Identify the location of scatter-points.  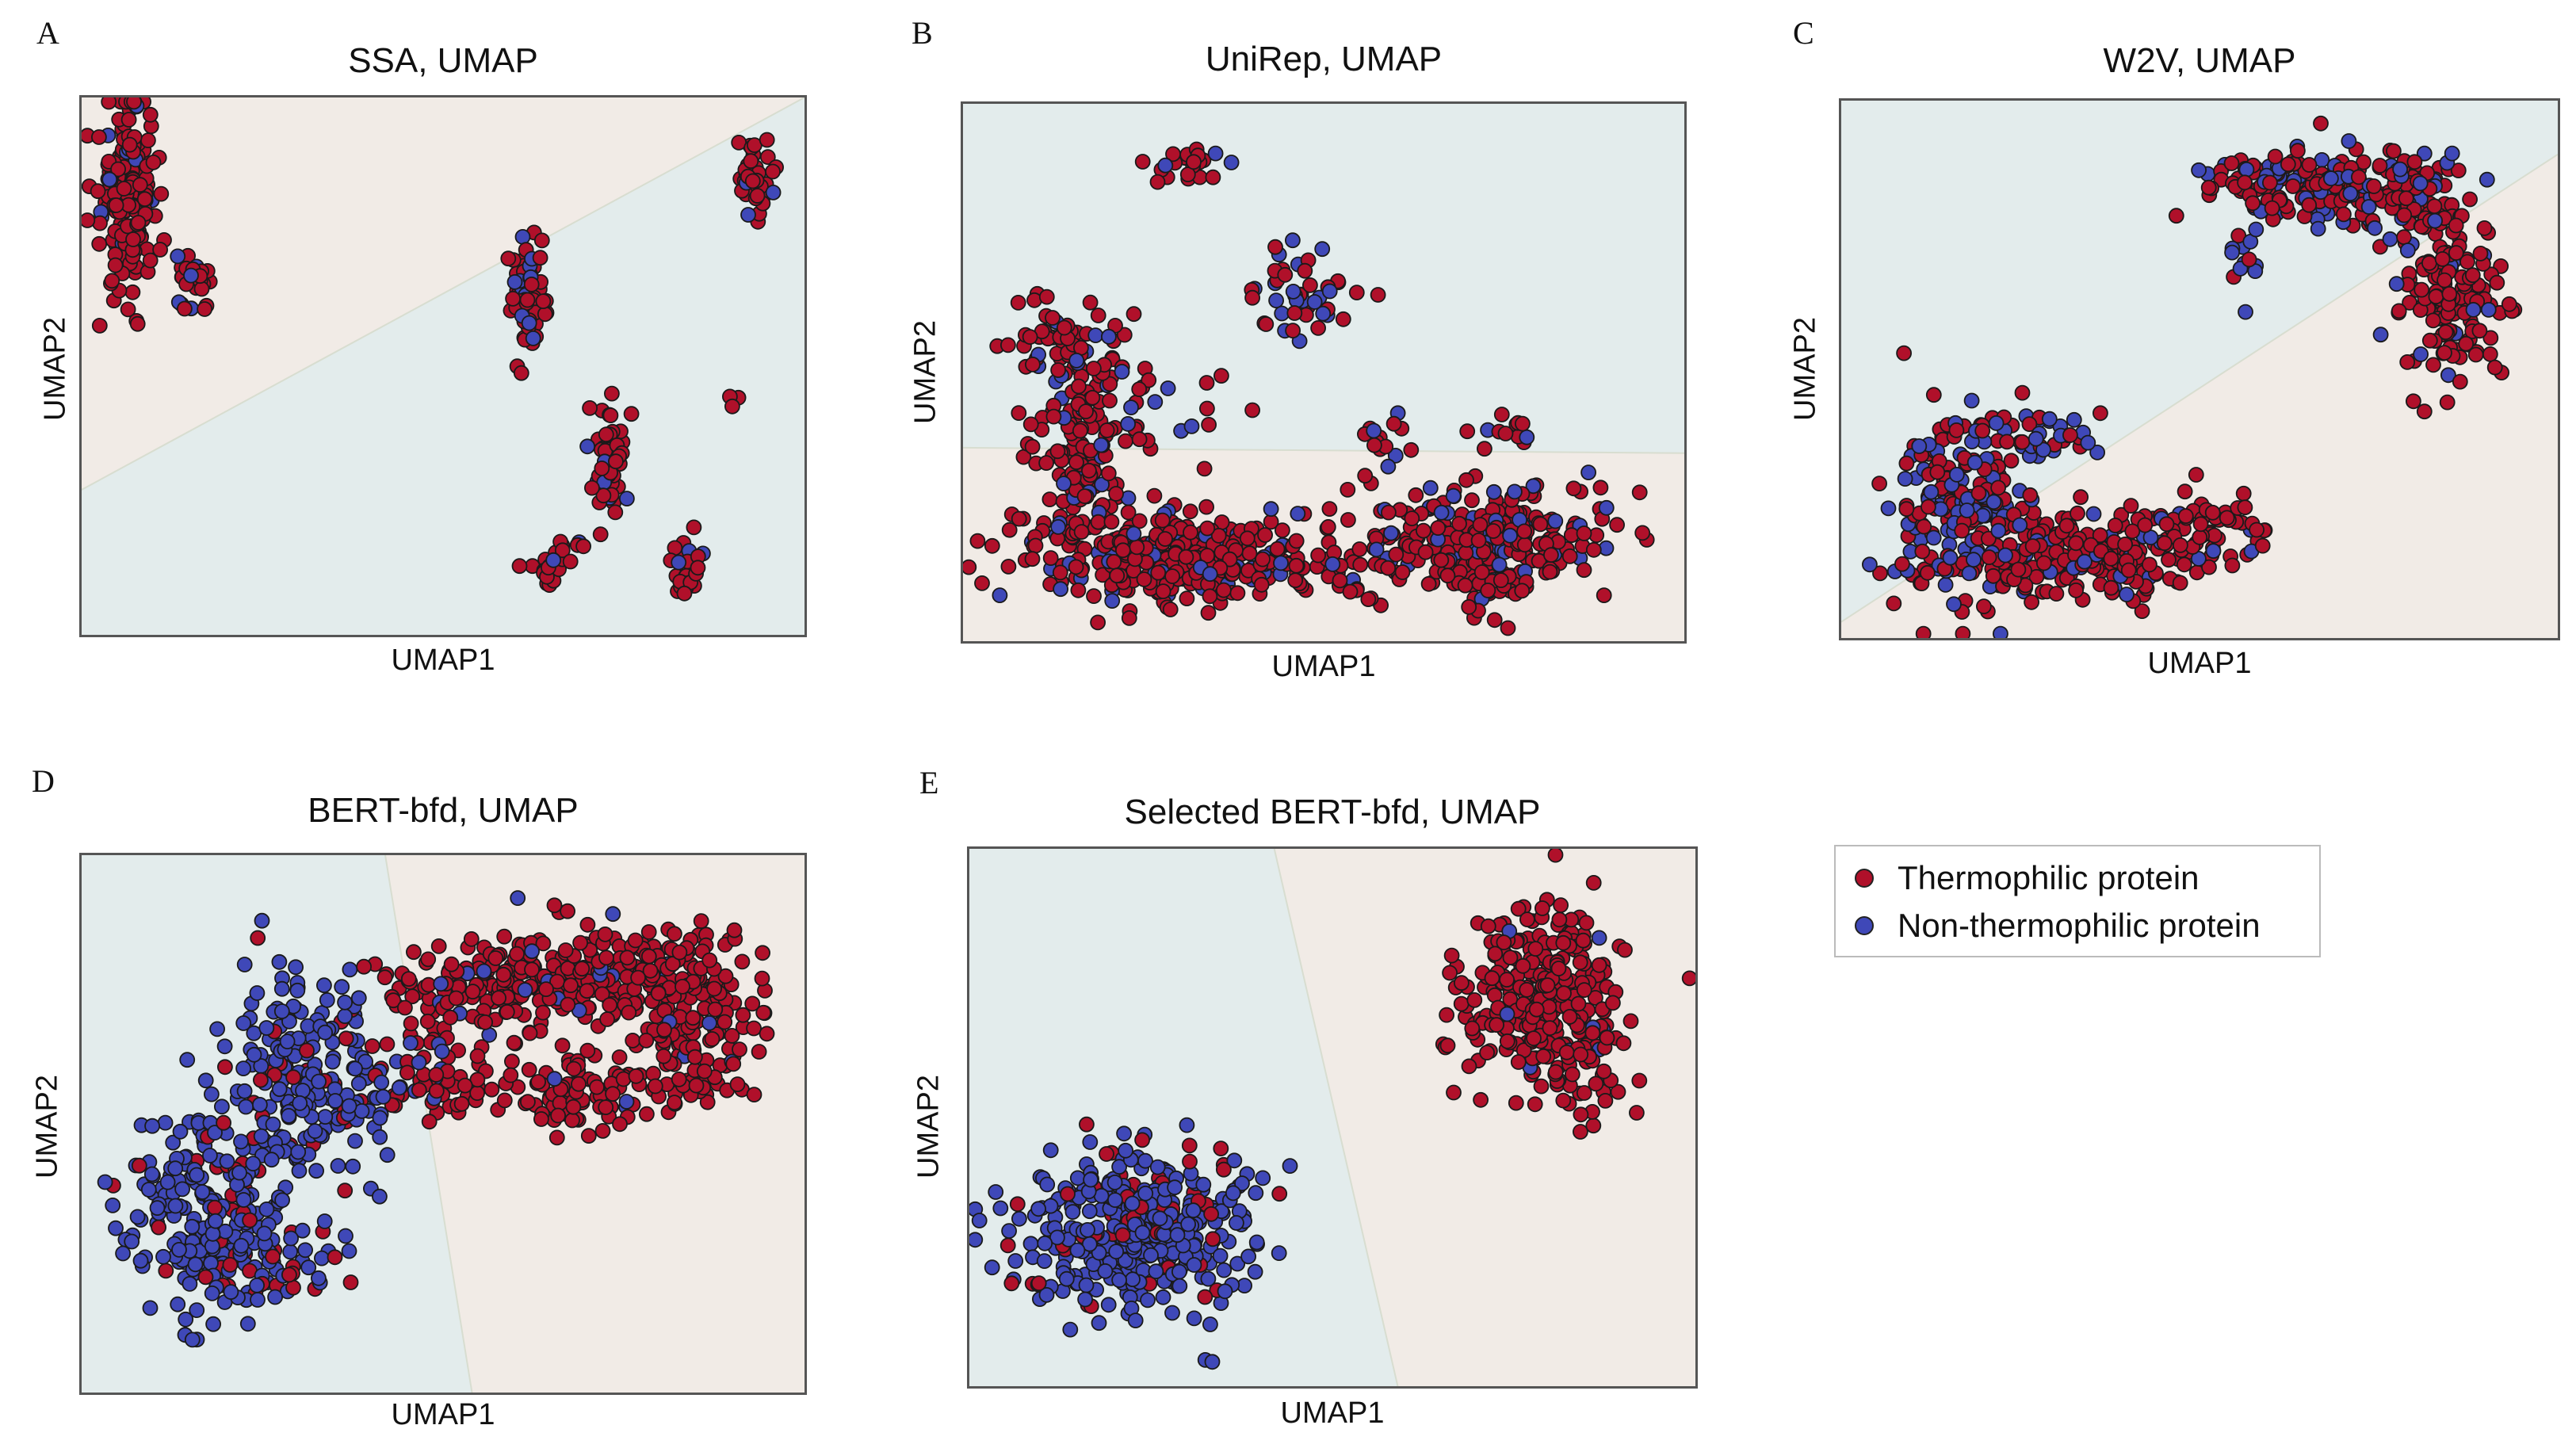
(1309, 388).